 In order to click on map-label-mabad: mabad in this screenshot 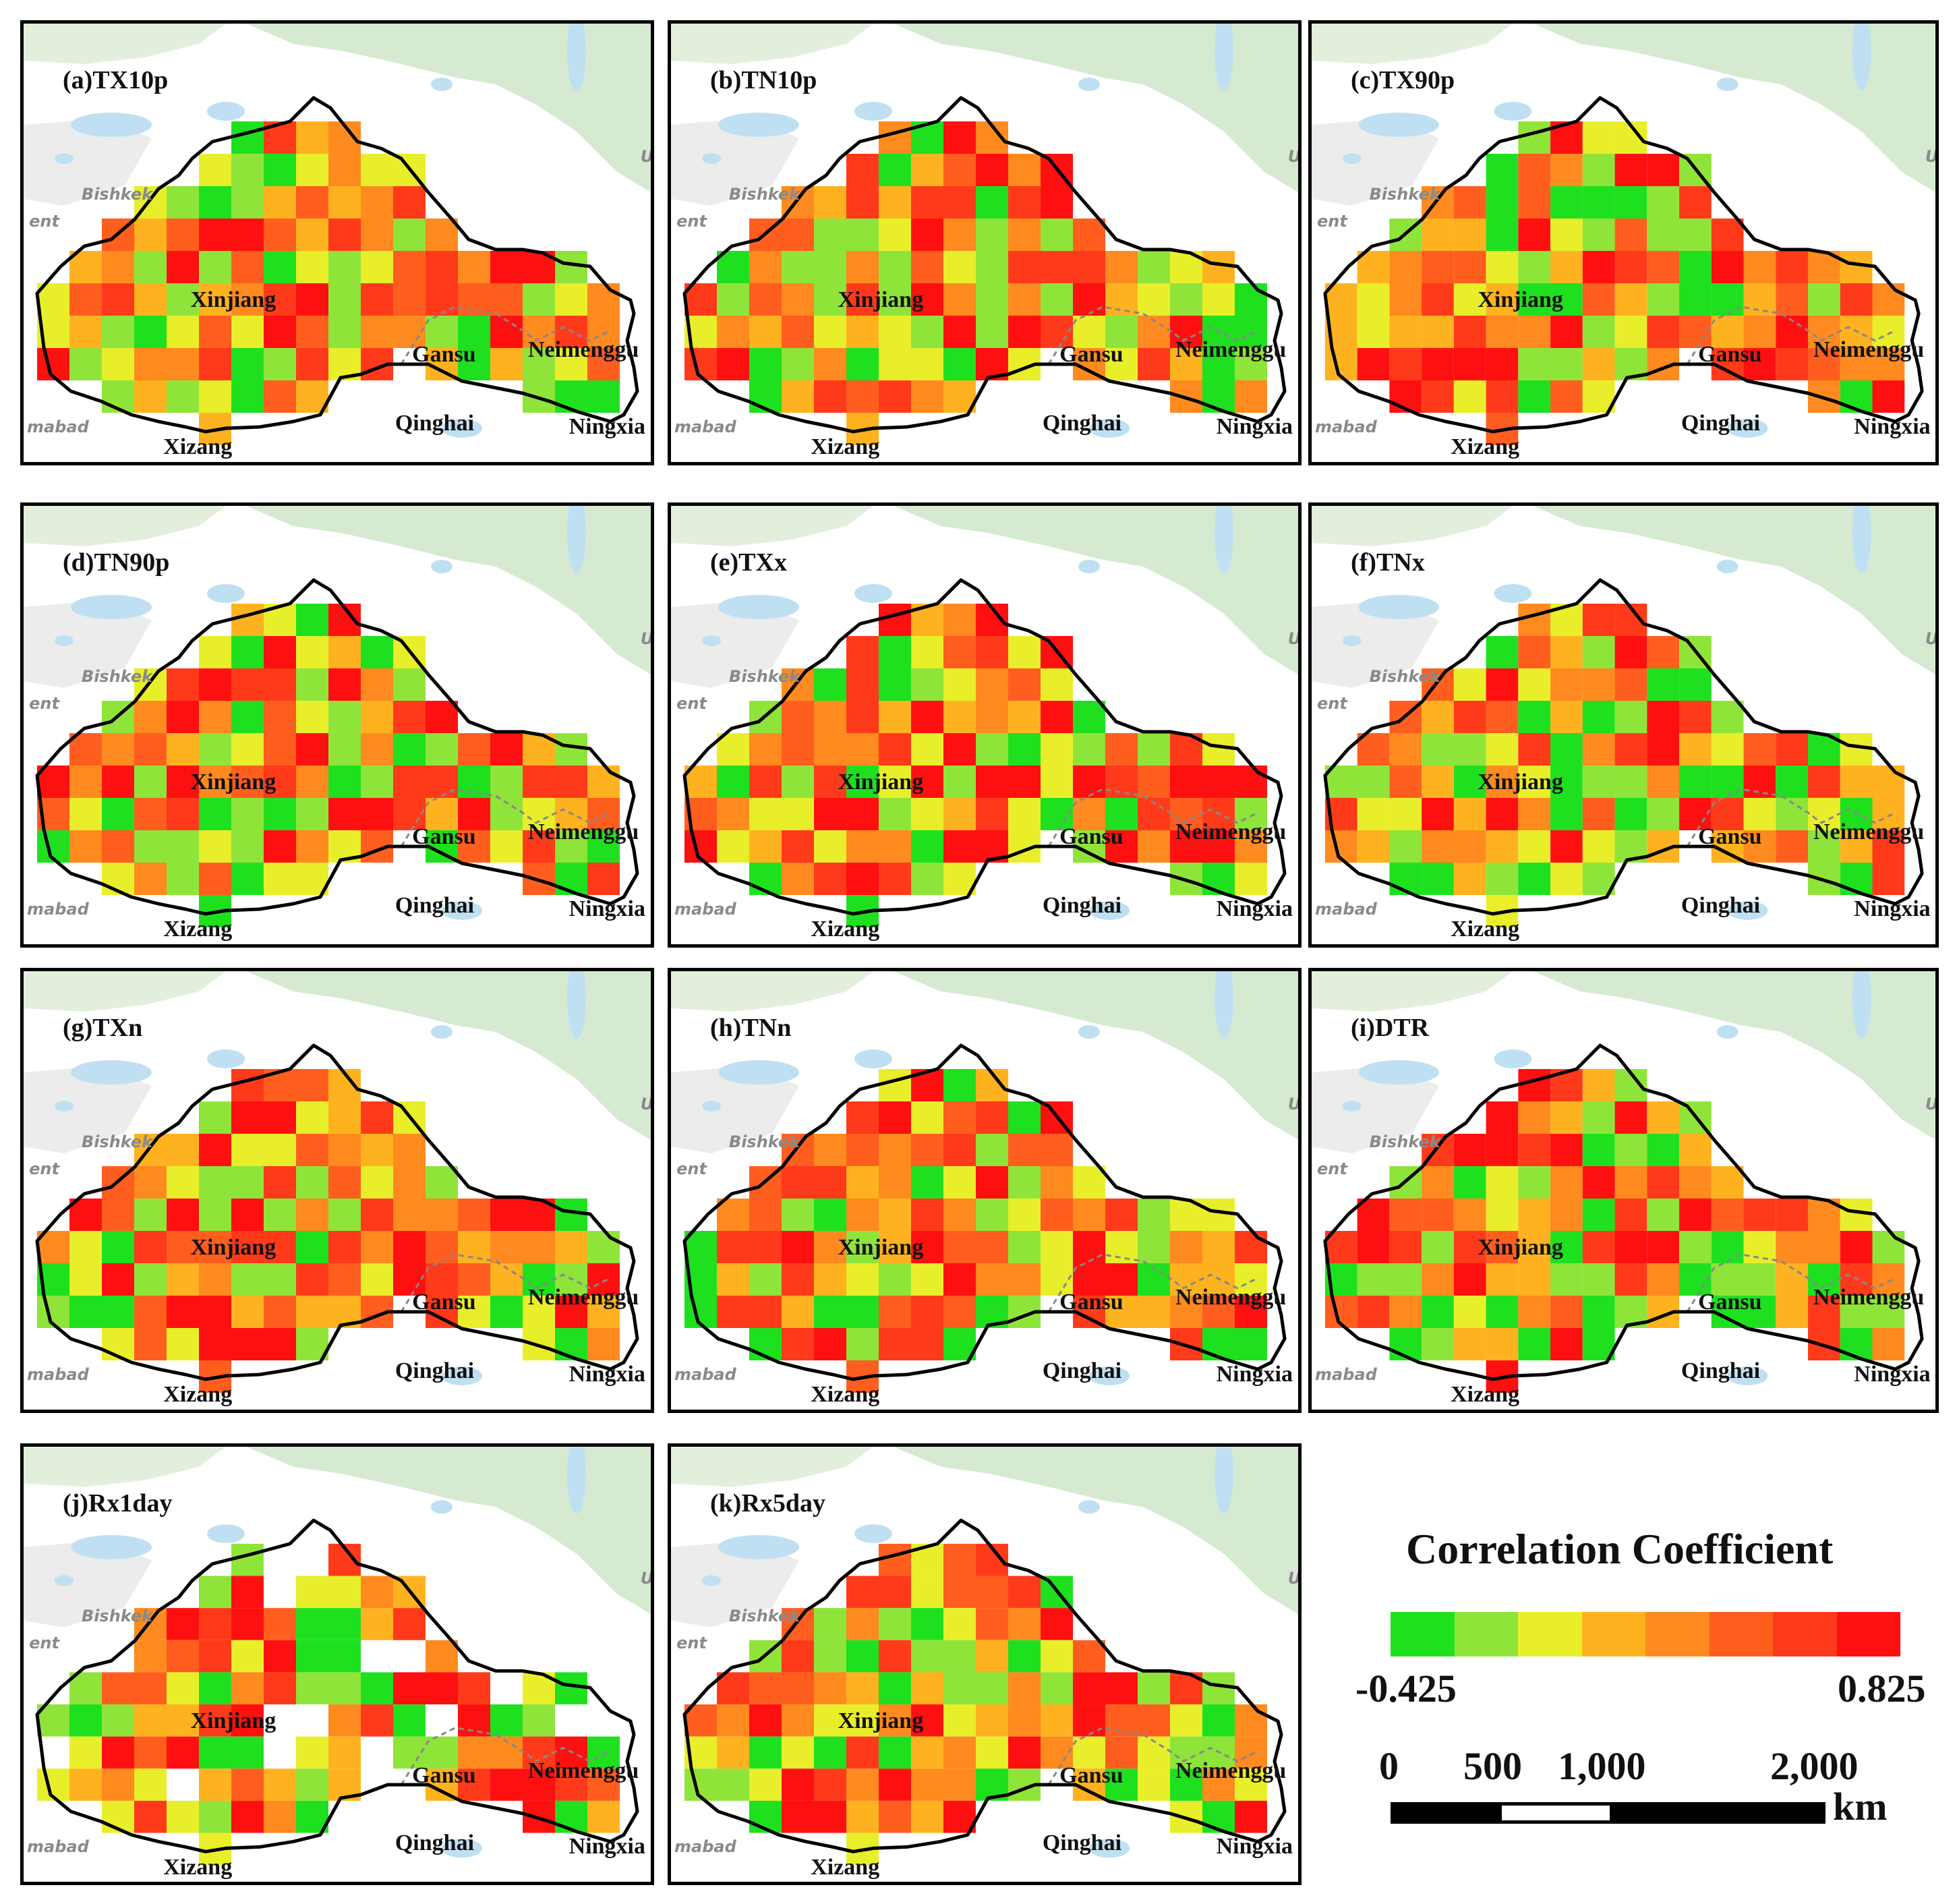, I will do `click(58, 909)`.